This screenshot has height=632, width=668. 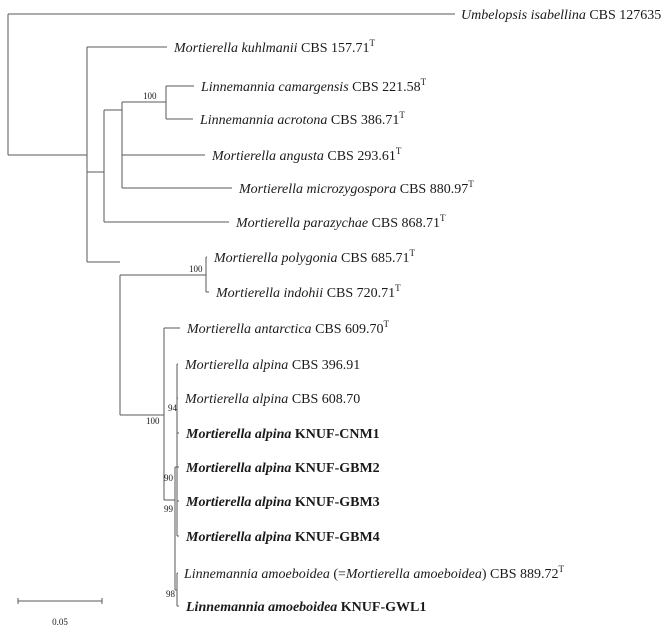 What do you see at coordinates (326, 399) in the screenshot?
I see `strain-id: CBS 608.70` at bounding box center [326, 399].